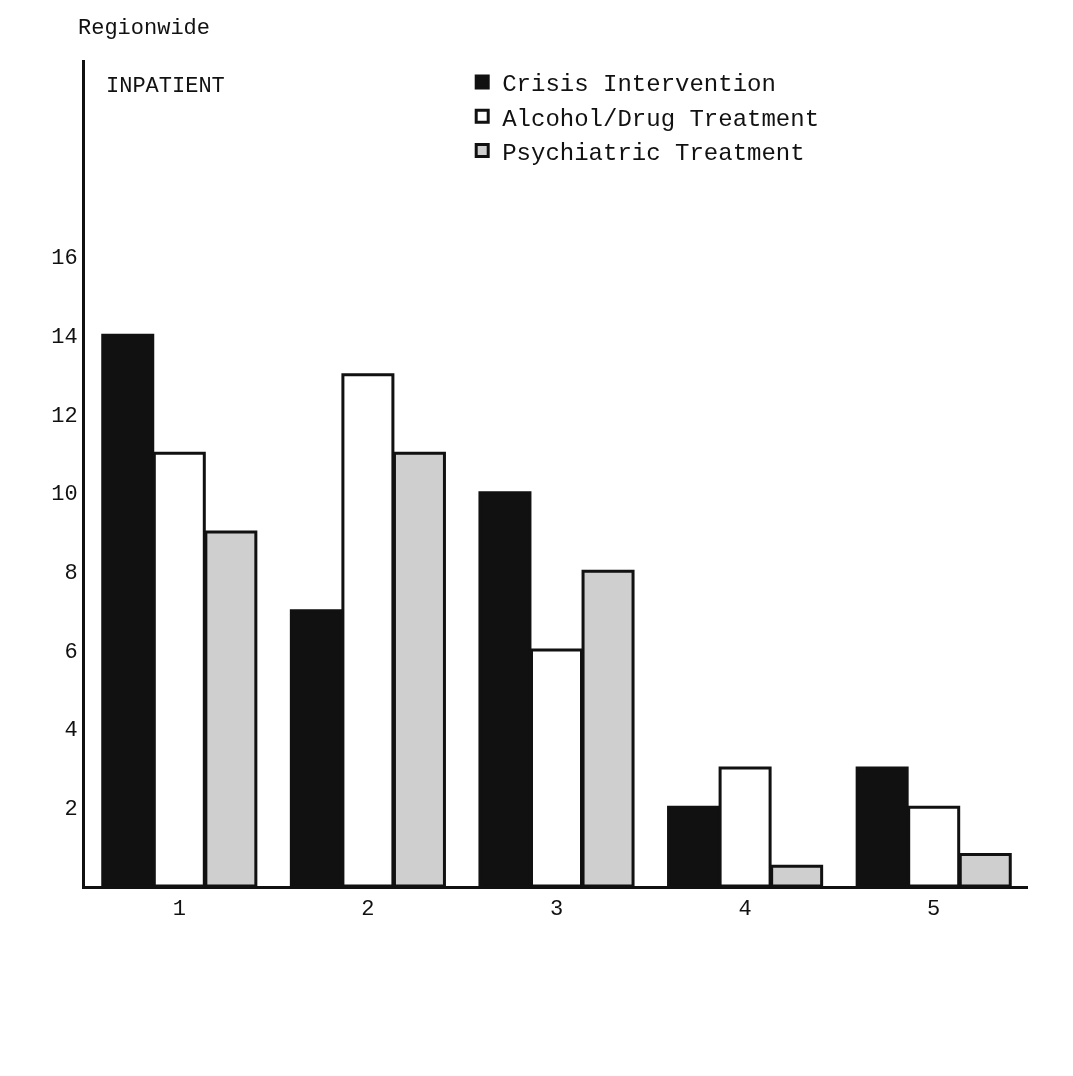 The height and width of the screenshot is (1076, 1073). Describe the element at coordinates (64, 416) in the screenshot. I see `y-tick-label: 12` at that location.